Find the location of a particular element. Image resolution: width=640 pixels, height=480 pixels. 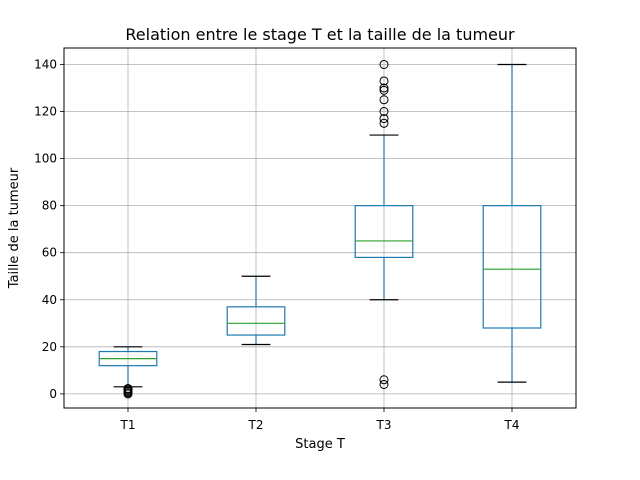

box-t4 is located at coordinates (512, 223).